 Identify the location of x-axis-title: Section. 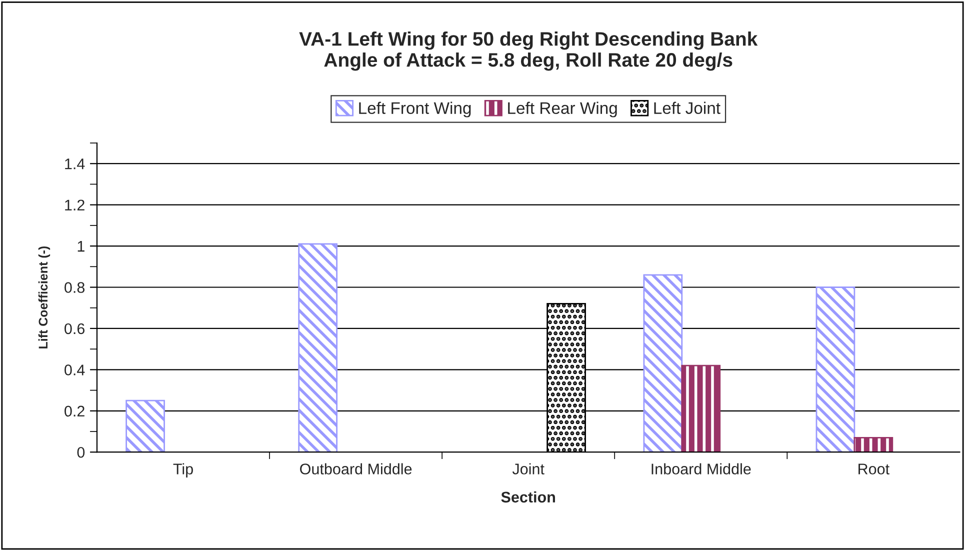
(528, 497).